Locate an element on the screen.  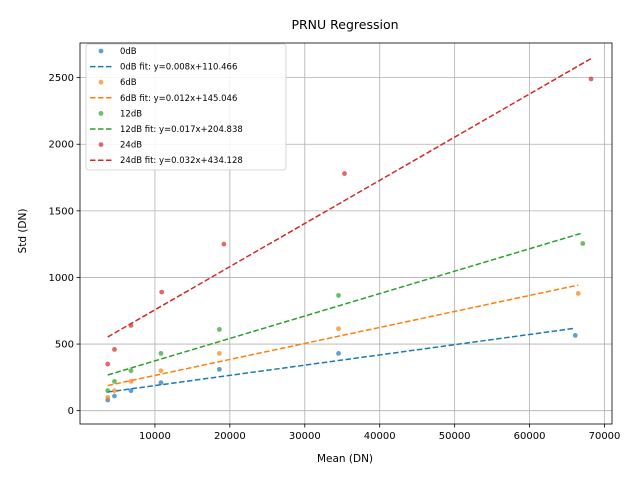
x-axis-label: Mean (DN) is located at coordinates (345, 459).